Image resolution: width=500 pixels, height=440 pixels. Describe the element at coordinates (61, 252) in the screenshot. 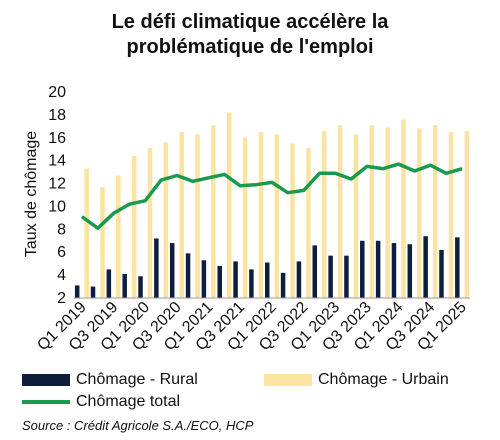

I see `y-tick-label: 6` at that location.